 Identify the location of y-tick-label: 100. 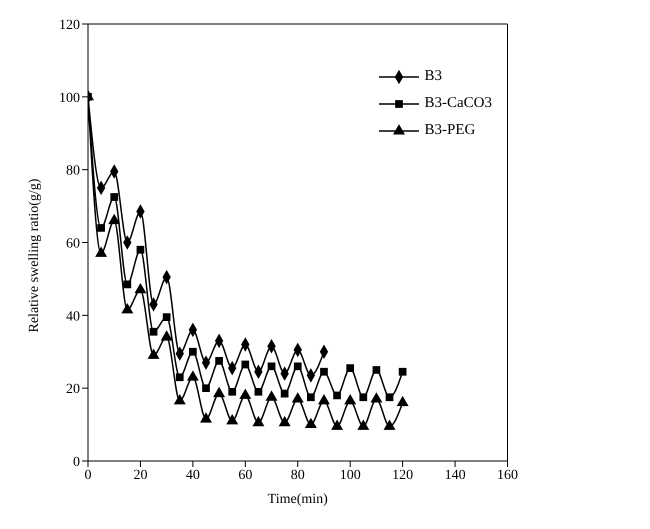
(69, 98).